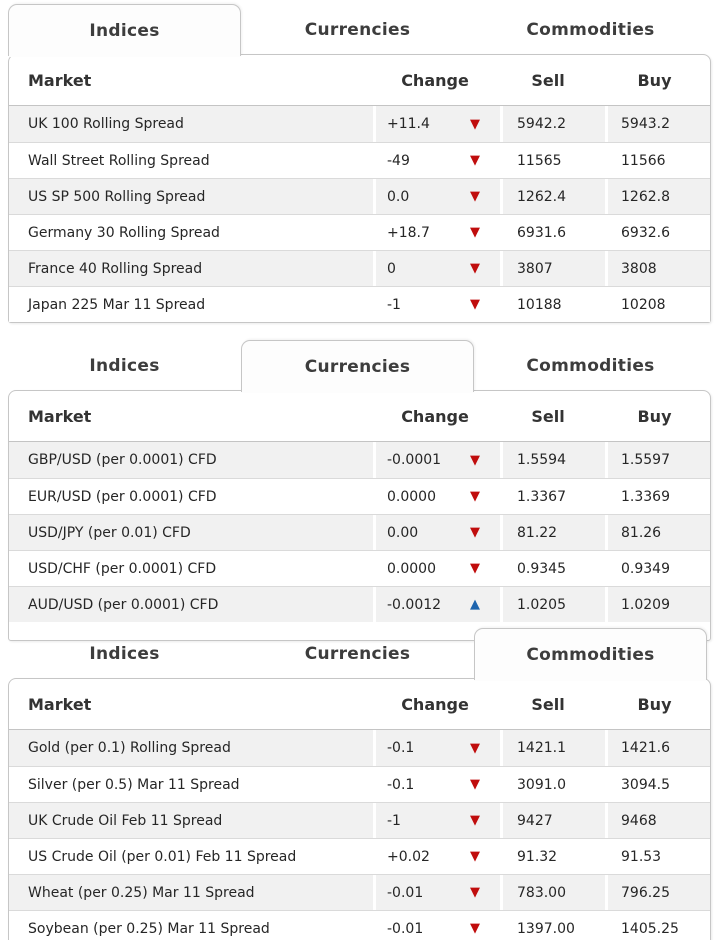 The width and height of the screenshot is (719, 940). Describe the element at coordinates (659, 232) in the screenshot. I see `buy-price: 6932.6` at that location.